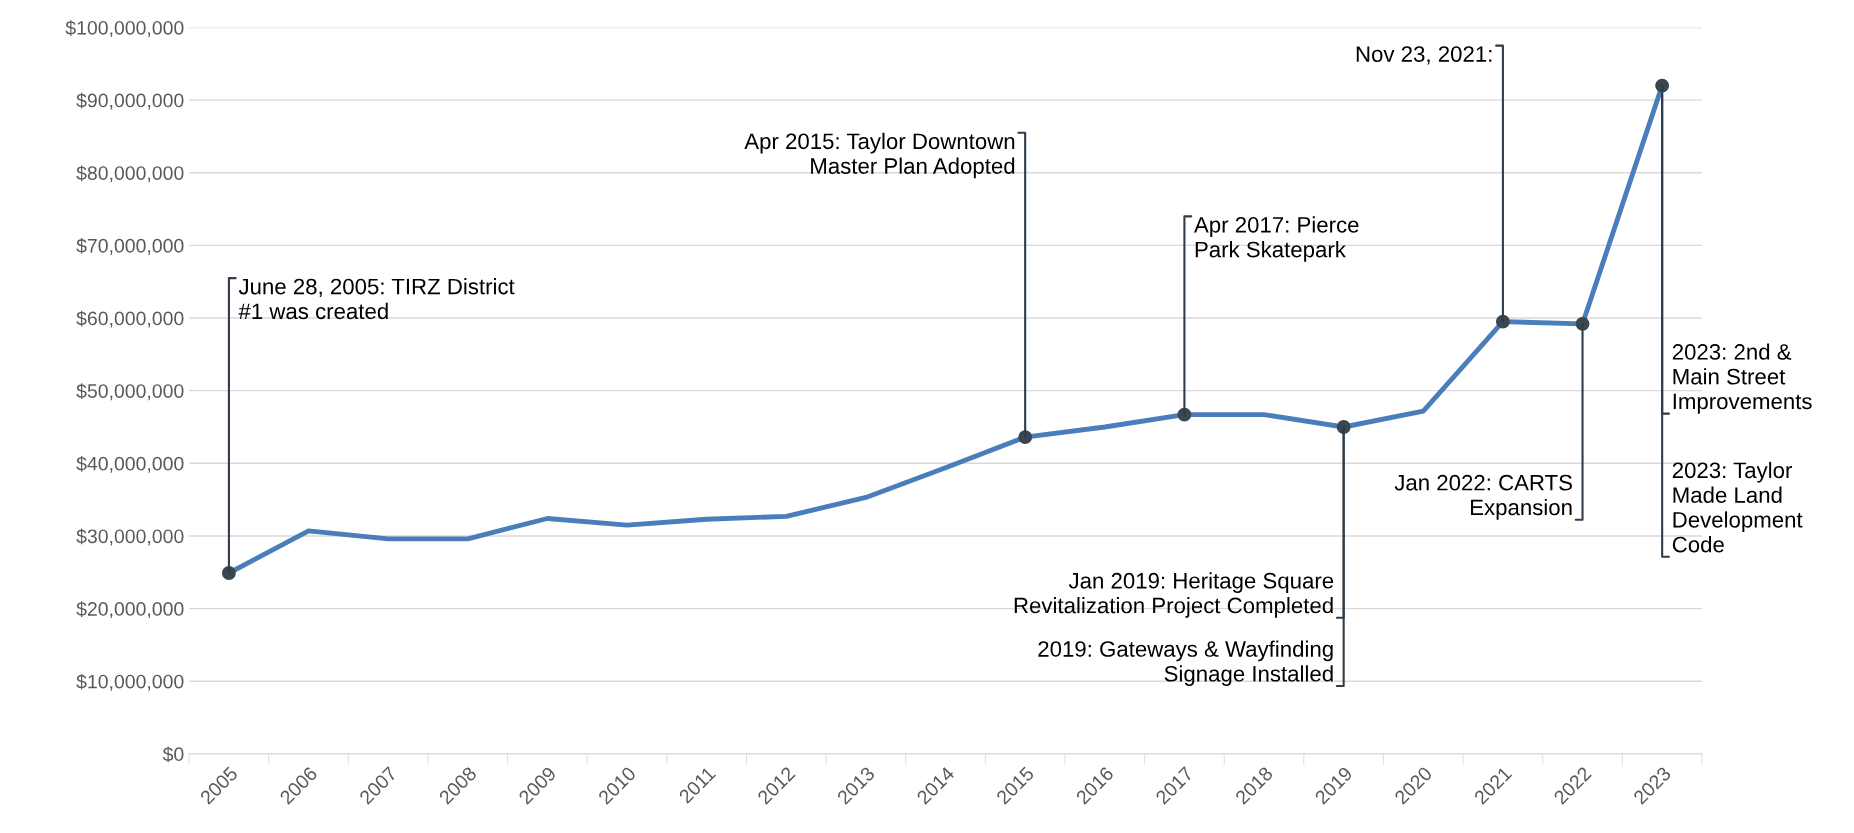 Image resolution: width=1854 pixels, height=833 pixels. I want to click on y-tick-label: $80,000,000, so click(130, 174).